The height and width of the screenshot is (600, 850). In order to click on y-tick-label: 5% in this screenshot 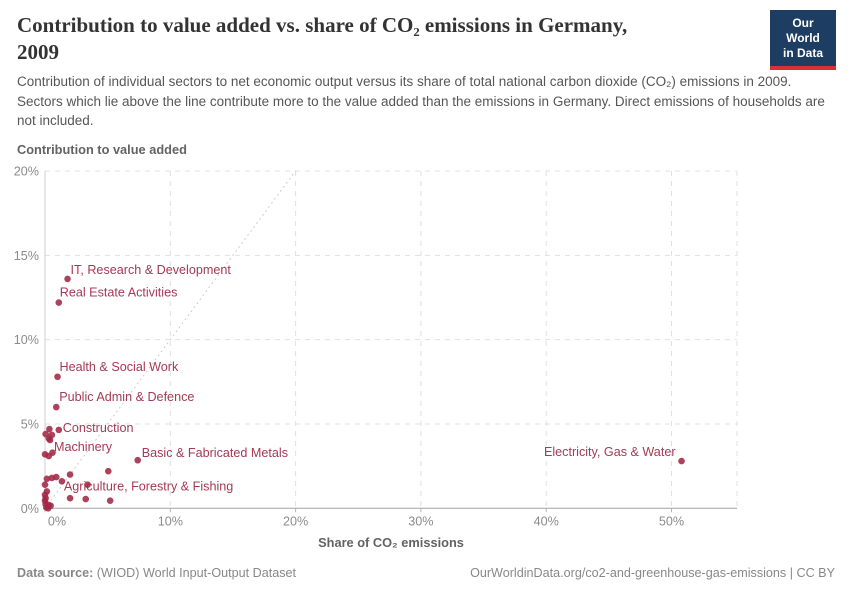, I will do `click(30, 424)`.